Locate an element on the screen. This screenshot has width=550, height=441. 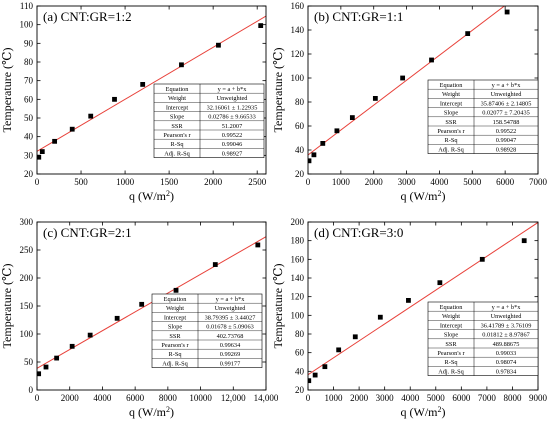
x-tick-label: 7000 is located at coordinates (487, 398).